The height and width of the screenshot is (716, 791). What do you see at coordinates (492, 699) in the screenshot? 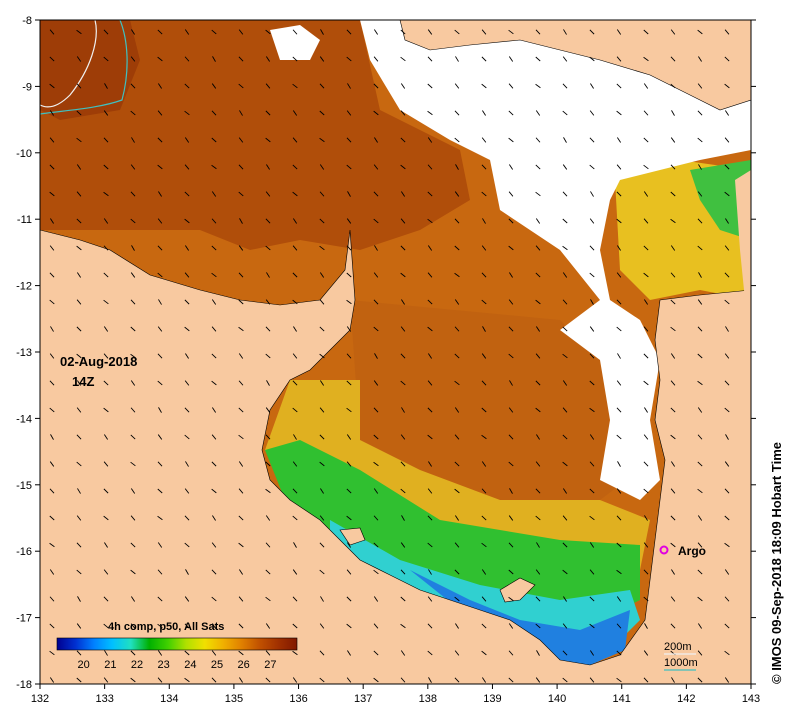
I see `x-tick-label: 139` at bounding box center [492, 699].